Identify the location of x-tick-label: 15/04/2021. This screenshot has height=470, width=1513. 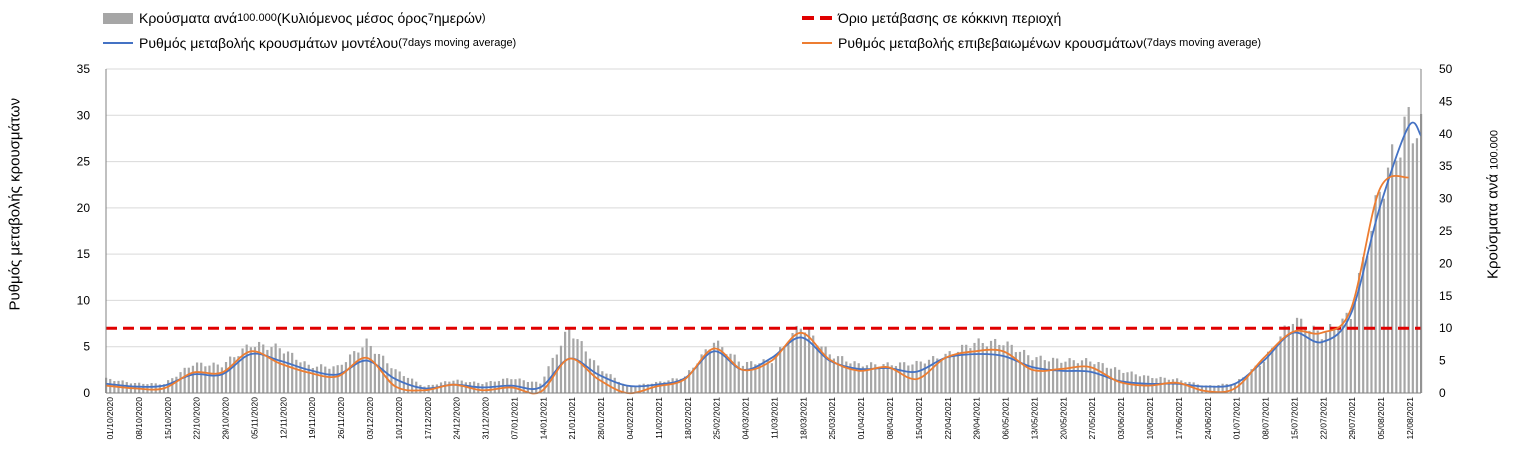
(919, 418).